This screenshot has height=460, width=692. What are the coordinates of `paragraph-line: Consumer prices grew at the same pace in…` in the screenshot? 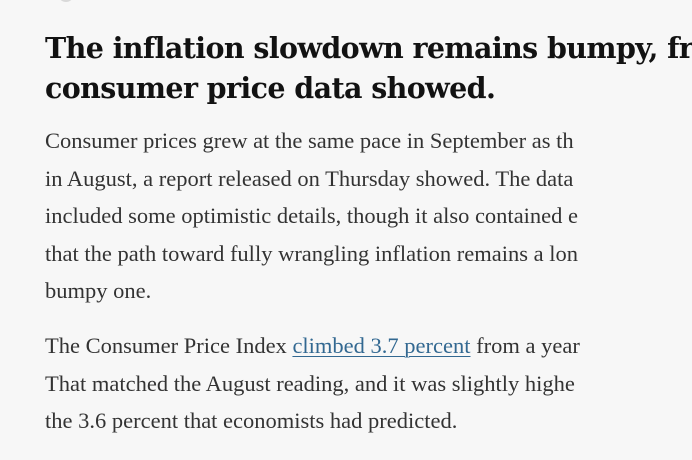 It's located at (309, 140).